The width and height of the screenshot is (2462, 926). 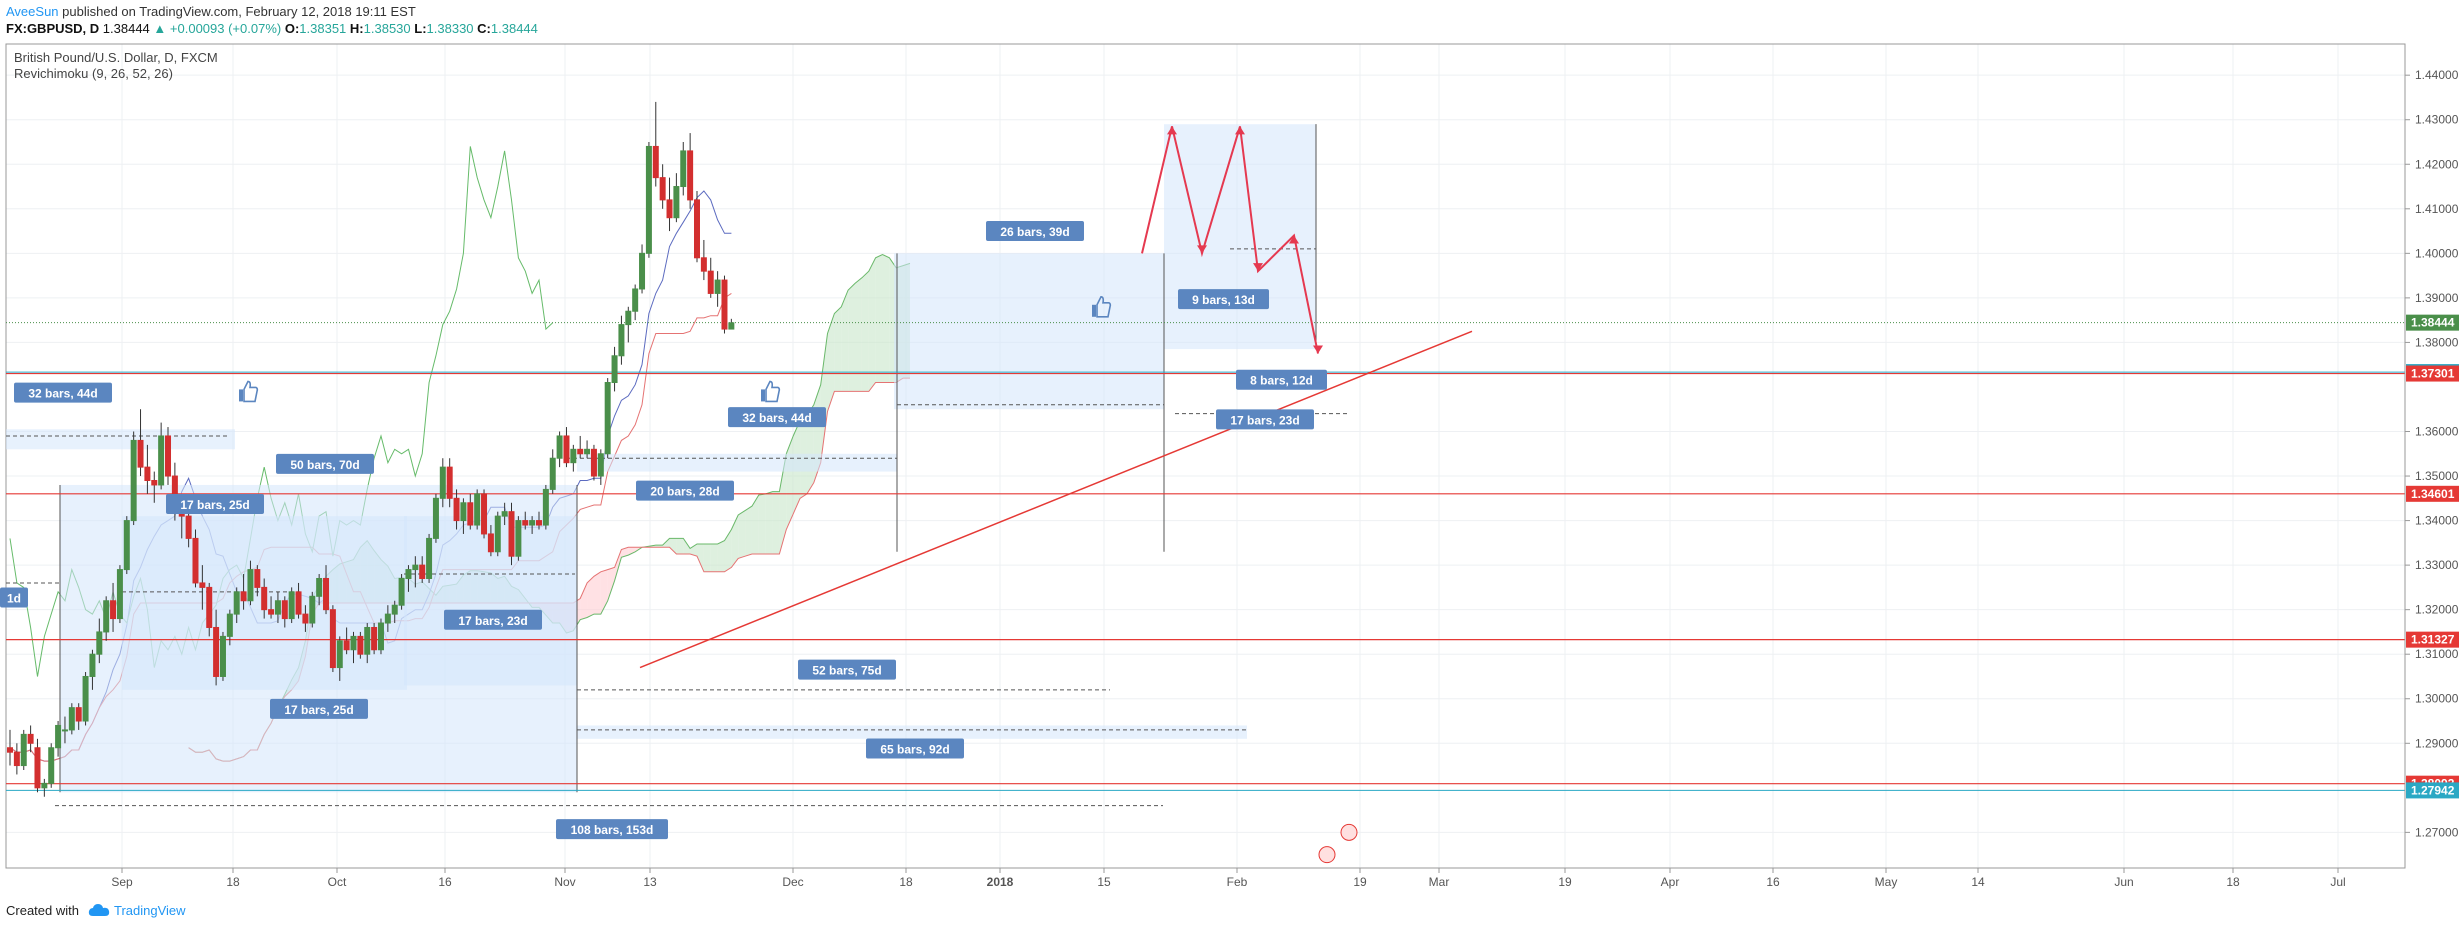 I want to click on range-label-text: 50 bars, 70d, so click(x=324, y=465).